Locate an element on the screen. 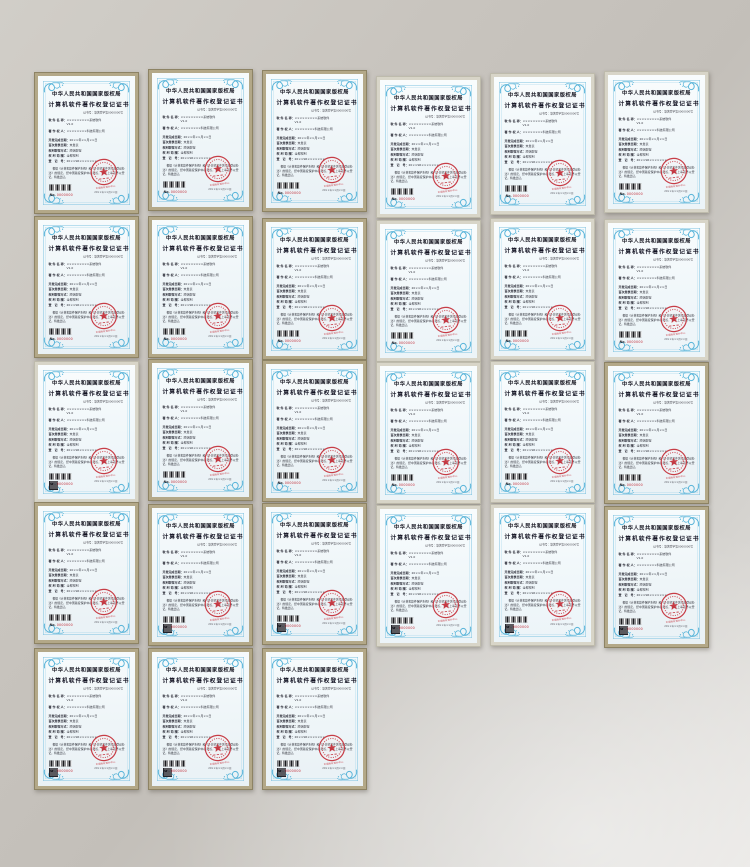 The image size is (750, 867). qr-code is located at coordinates (509, 628).